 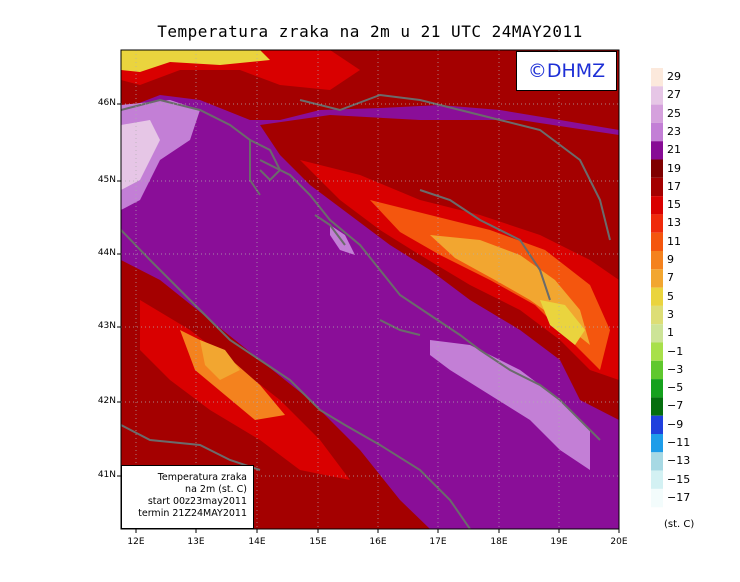 I want to click on colorbar-label: −13, so click(x=679, y=461).